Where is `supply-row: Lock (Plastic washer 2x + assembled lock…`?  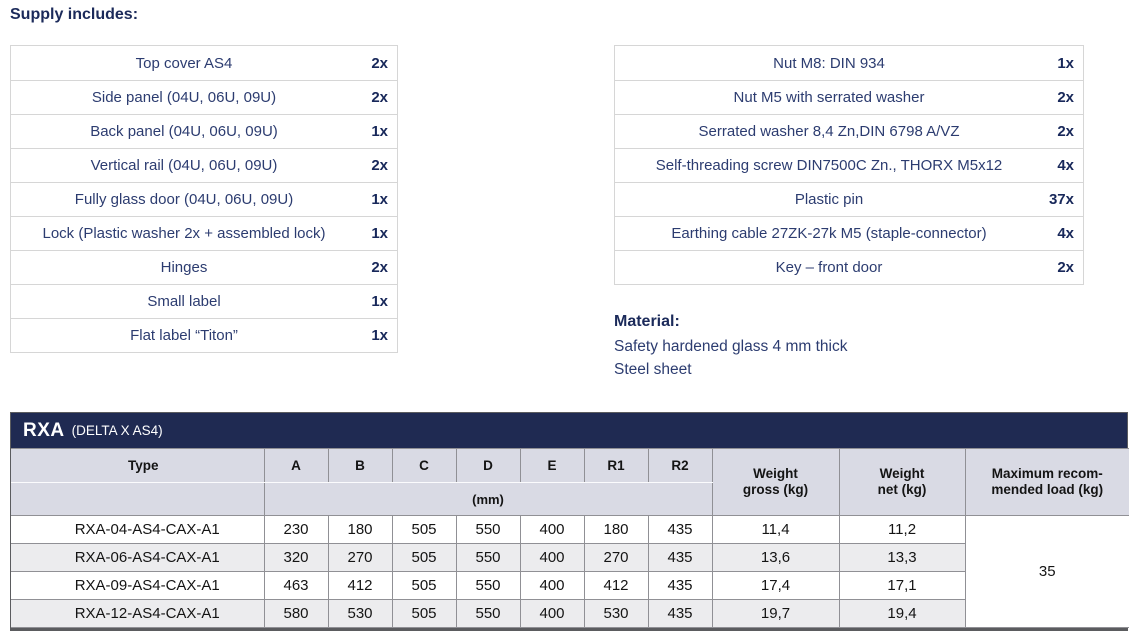
supply-row: Lock (Plastic washer 2x + assembled lock… is located at coordinates (204, 233).